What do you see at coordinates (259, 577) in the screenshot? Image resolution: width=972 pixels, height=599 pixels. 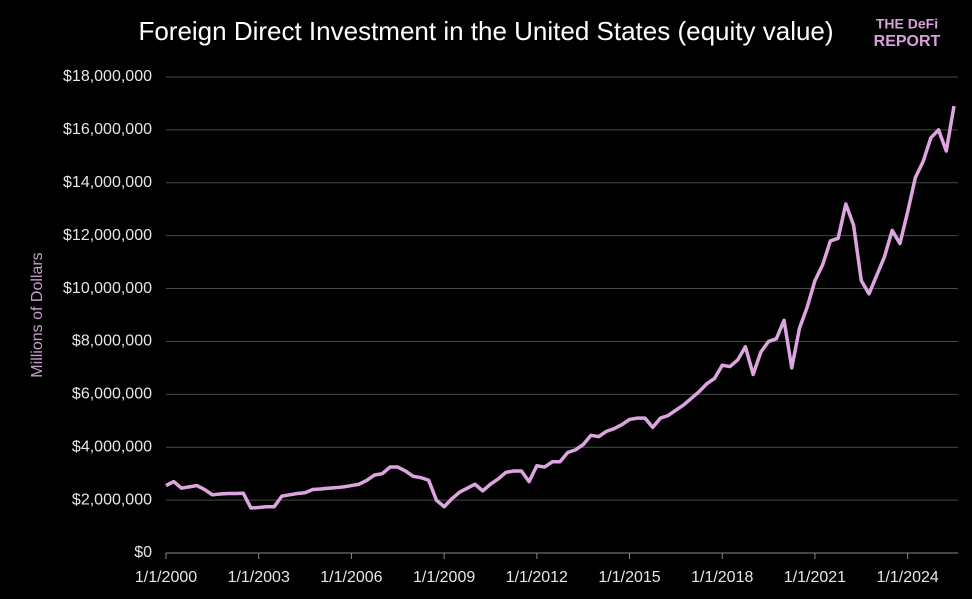 I see `x-tick-label: 1/1/2003` at bounding box center [259, 577].